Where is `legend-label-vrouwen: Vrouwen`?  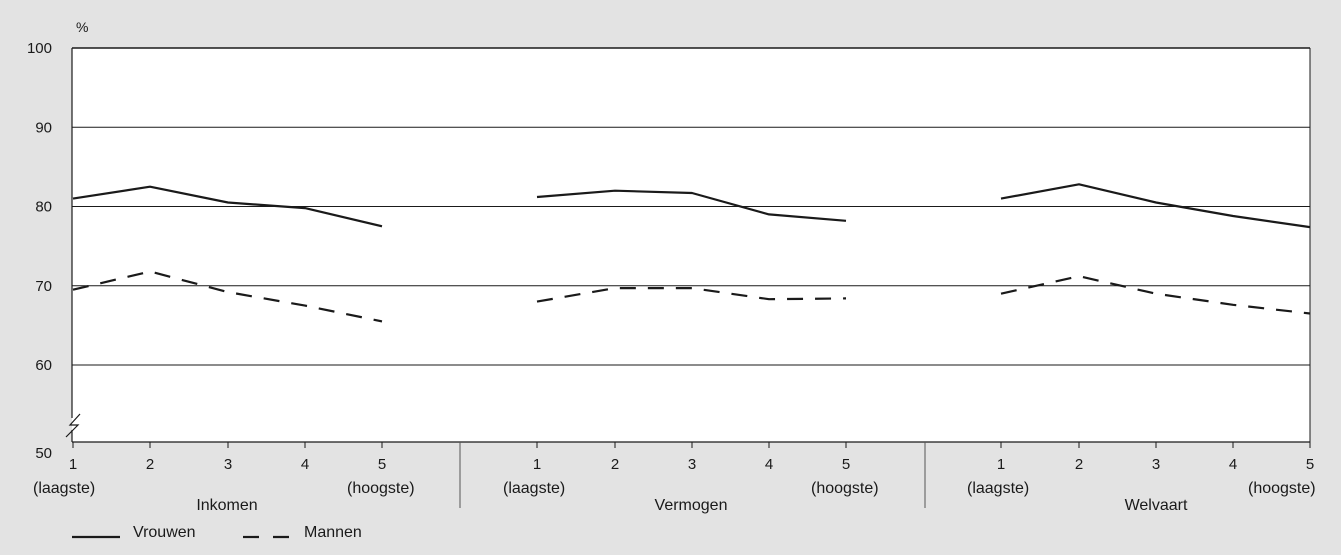
legend-label-vrouwen: Vrouwen is located at coordinates (164, 532).